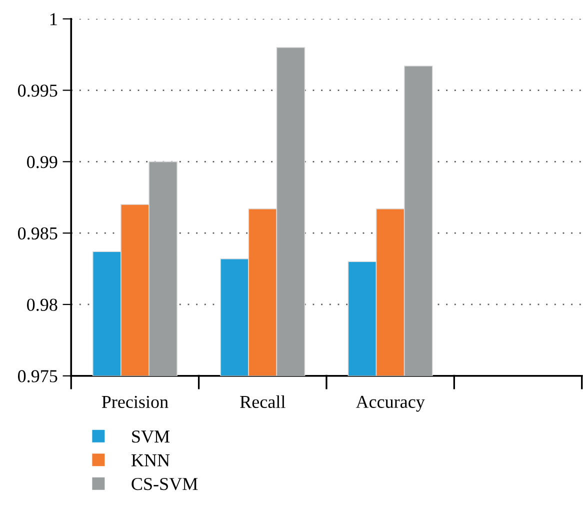 The width and height of the screenshot is (583, 510). Describe the element at coordinates (42, 304) in the screenshot. I see `y-tick-label: 0.98` at that location.